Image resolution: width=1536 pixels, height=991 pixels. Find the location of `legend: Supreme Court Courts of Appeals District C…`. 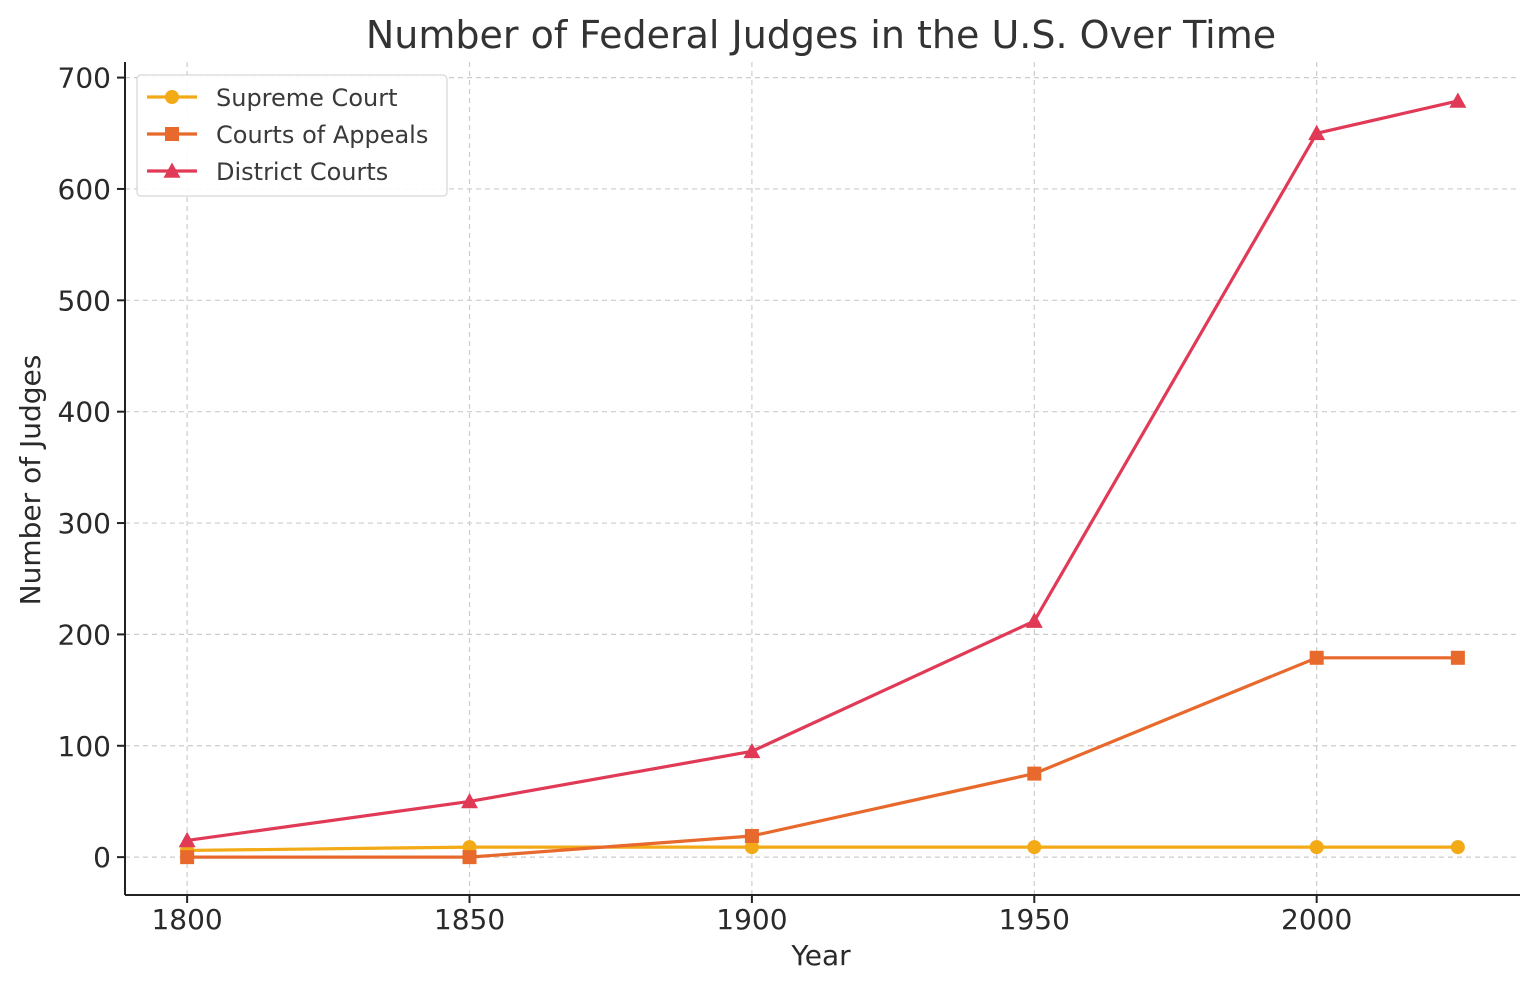

legend: Supreme Court Courts of Appeals District C… is located at coordinates (292, 135).